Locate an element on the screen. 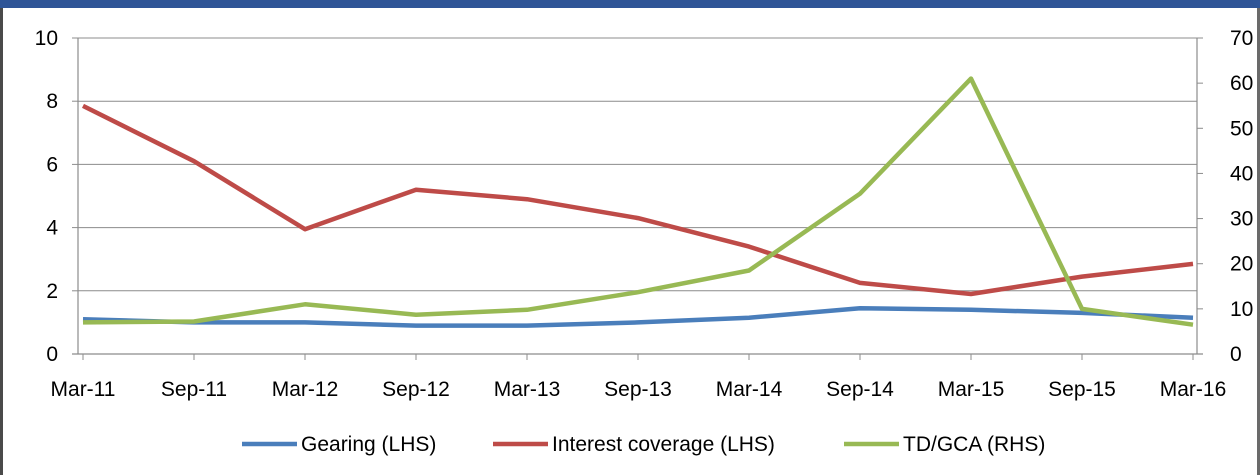 This screenshot has height=475, width=1260. legend-label: Gearing (LHS) is located at coordinates (368, 444).